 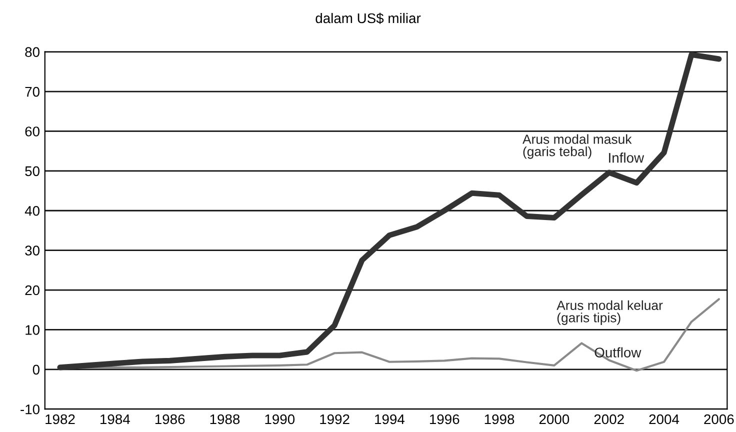 I want to click on y-tick-label: 80, so click(x=32, y=52).